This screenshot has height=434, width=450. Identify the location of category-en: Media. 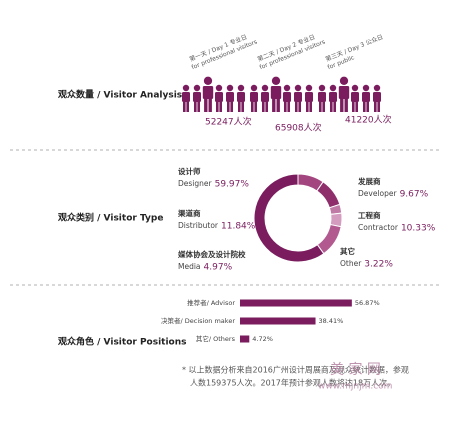
(189, 266).